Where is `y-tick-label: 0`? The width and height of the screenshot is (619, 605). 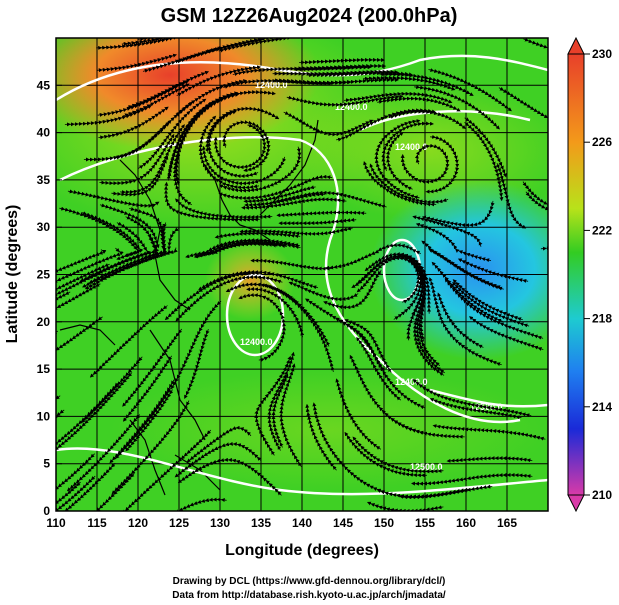 y-tick-label: 0 is located at coordinates (46, 511).